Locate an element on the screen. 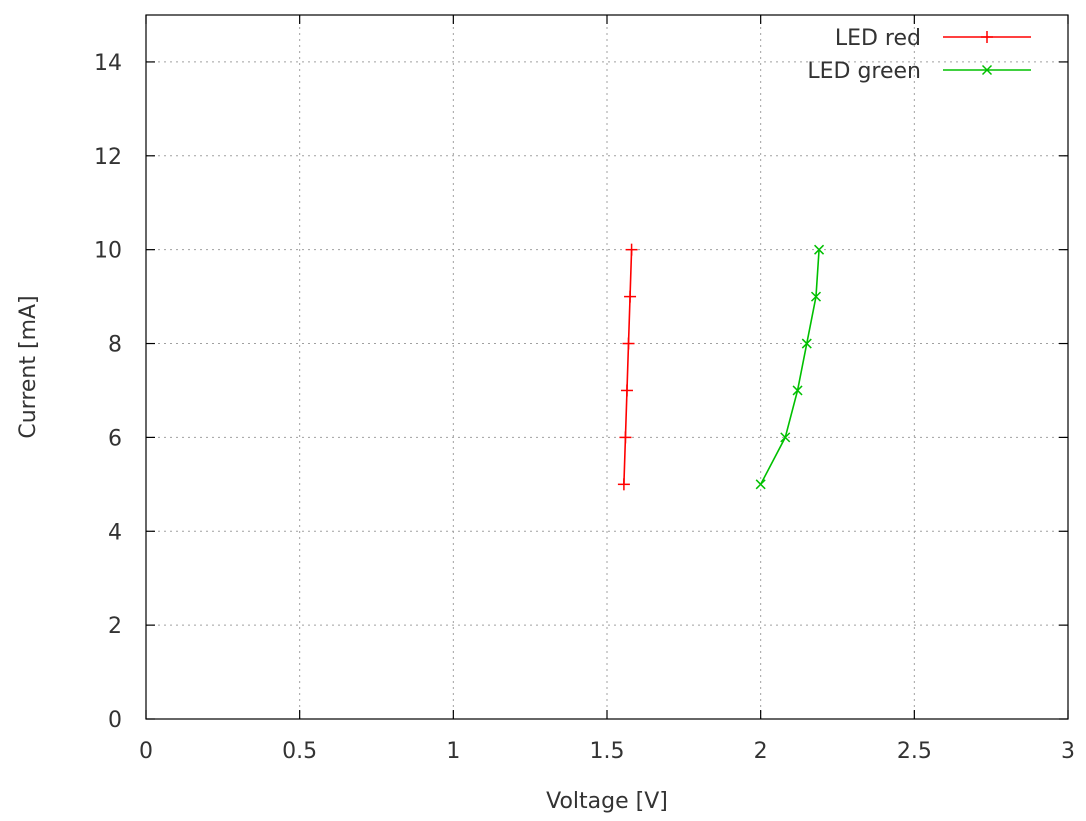 The image size is (1086, 821). series-line-led-green is located at coordinates (789, 367).